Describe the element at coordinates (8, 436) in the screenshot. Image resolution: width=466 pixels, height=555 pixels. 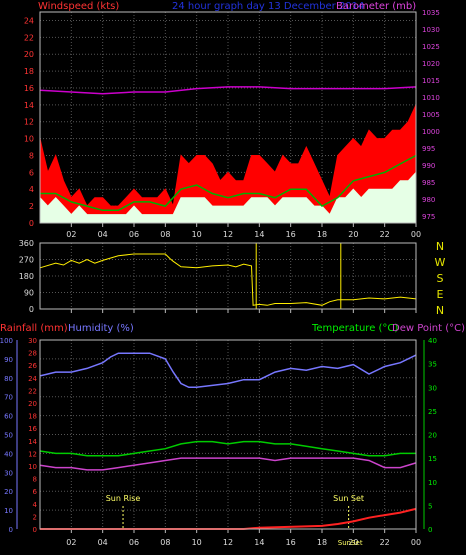
I see `y-humidity-tick-label: 50` at that location.